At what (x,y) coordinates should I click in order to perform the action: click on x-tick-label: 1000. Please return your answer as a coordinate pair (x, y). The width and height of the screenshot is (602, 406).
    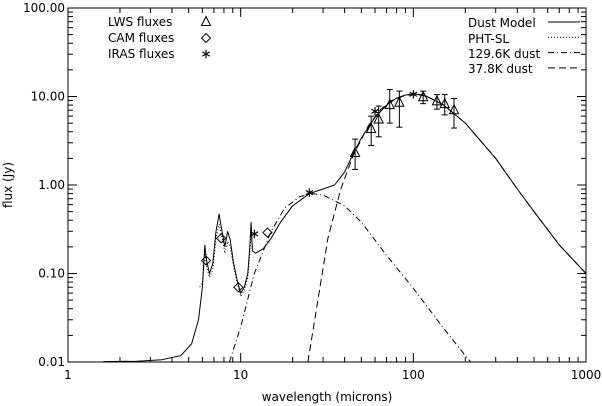
    Looking at the image, I should click on (586, 375).